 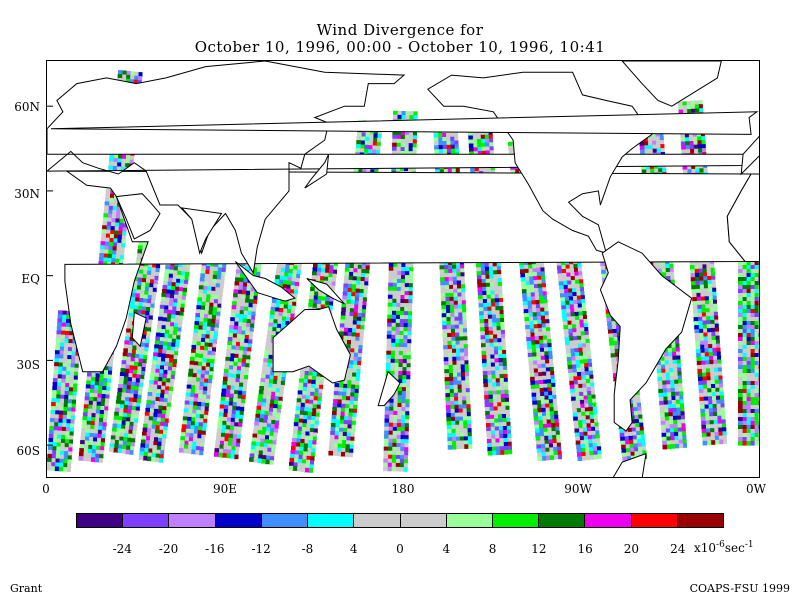 I want to click on colorbar-tick-label: 0, so click(x=400, y=549).